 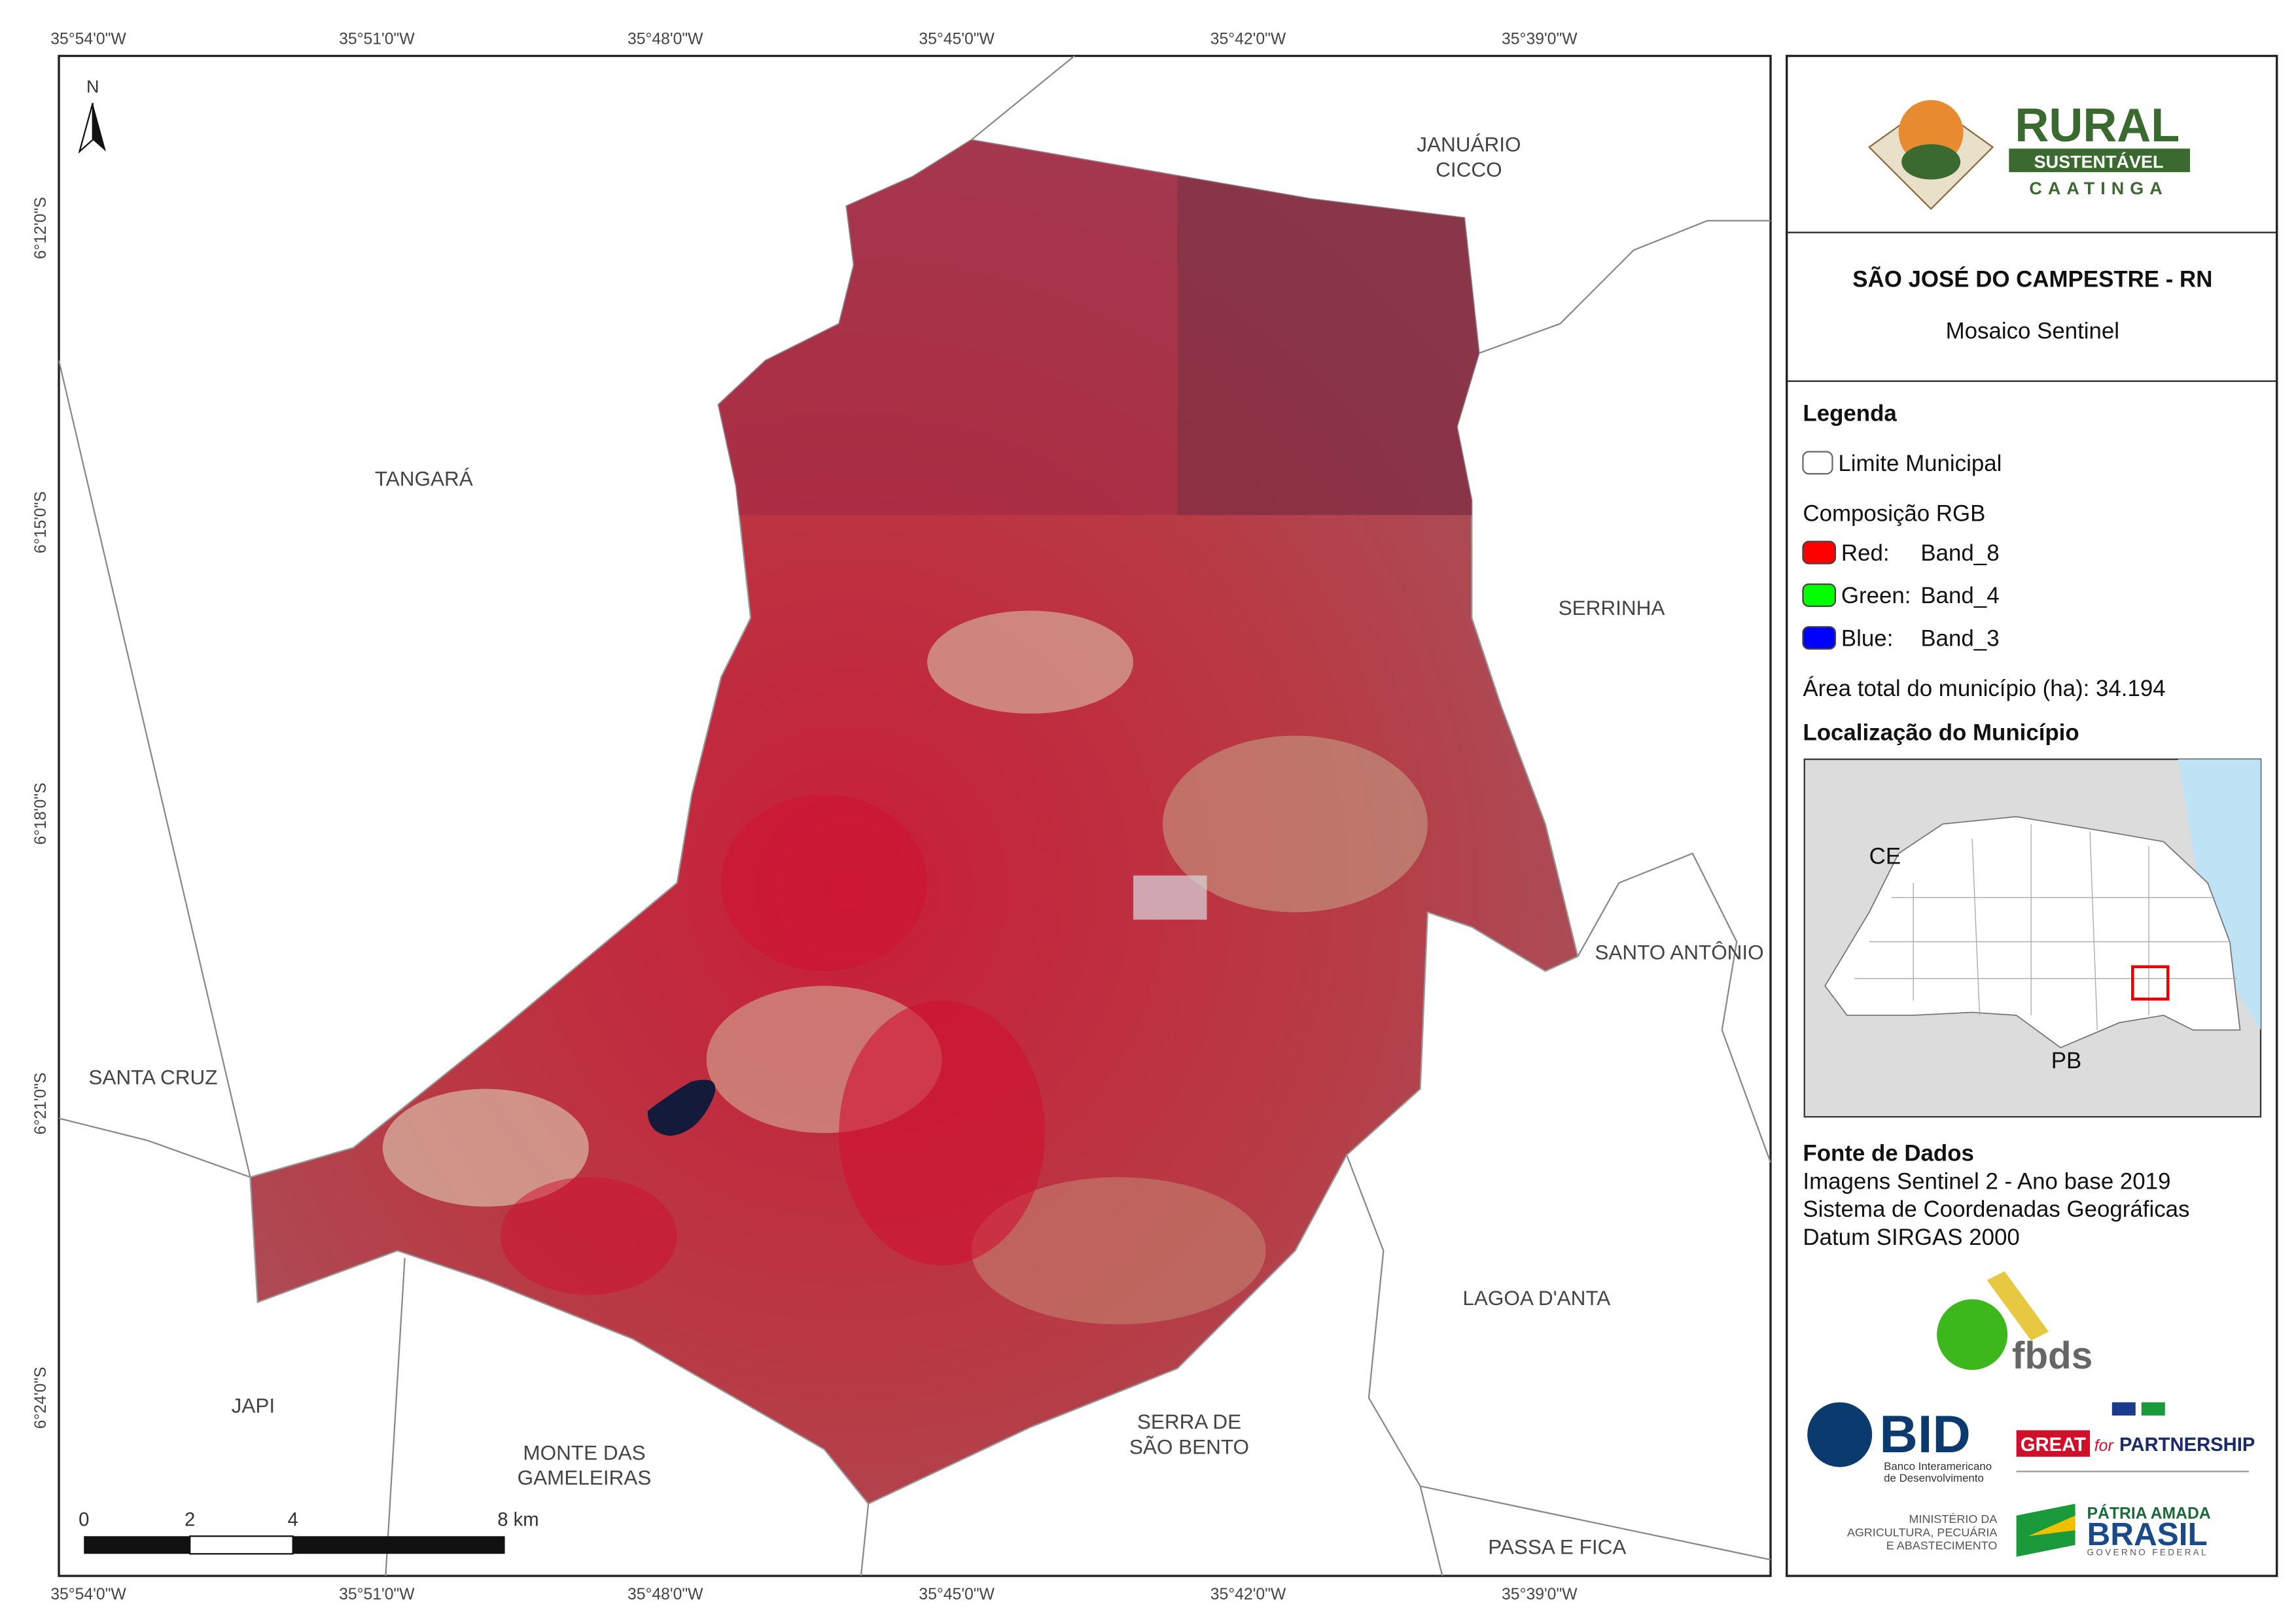 I want to click on arrow-half, so click(x=99, y=128).